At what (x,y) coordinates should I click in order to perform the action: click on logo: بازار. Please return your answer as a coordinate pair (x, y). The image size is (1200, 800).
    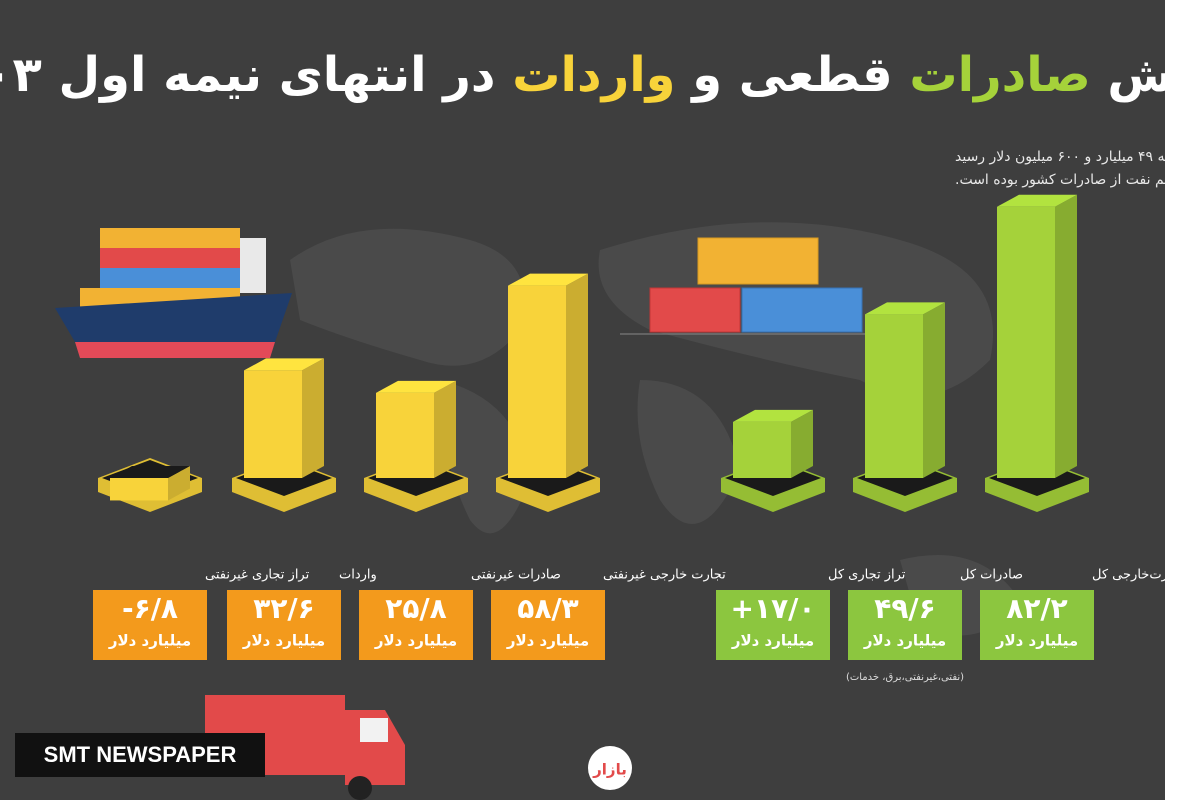
    Looking at the image, I should click on (609, 770).